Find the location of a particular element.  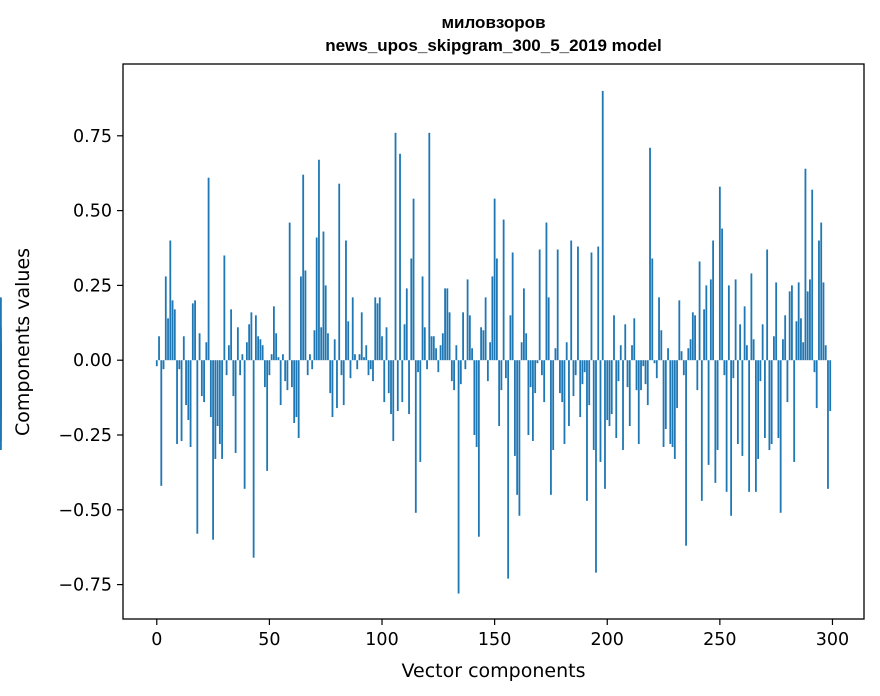

chart-subtitle: news_upos_skipgram_300_5_2019 model is located at coordinates (493, 45).